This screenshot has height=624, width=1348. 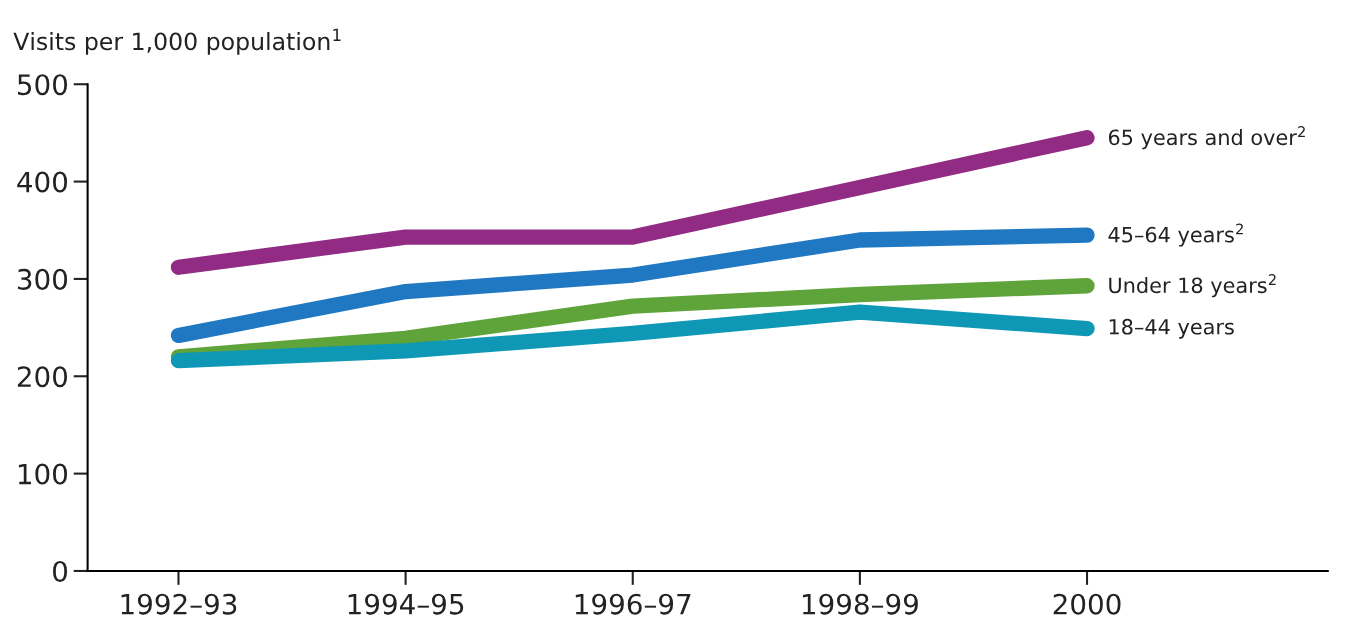 What do you see at coordinates (1171, 328) in the screenshot?
I see `series-label: 18–44 years` at bounding box center [1171, 328].